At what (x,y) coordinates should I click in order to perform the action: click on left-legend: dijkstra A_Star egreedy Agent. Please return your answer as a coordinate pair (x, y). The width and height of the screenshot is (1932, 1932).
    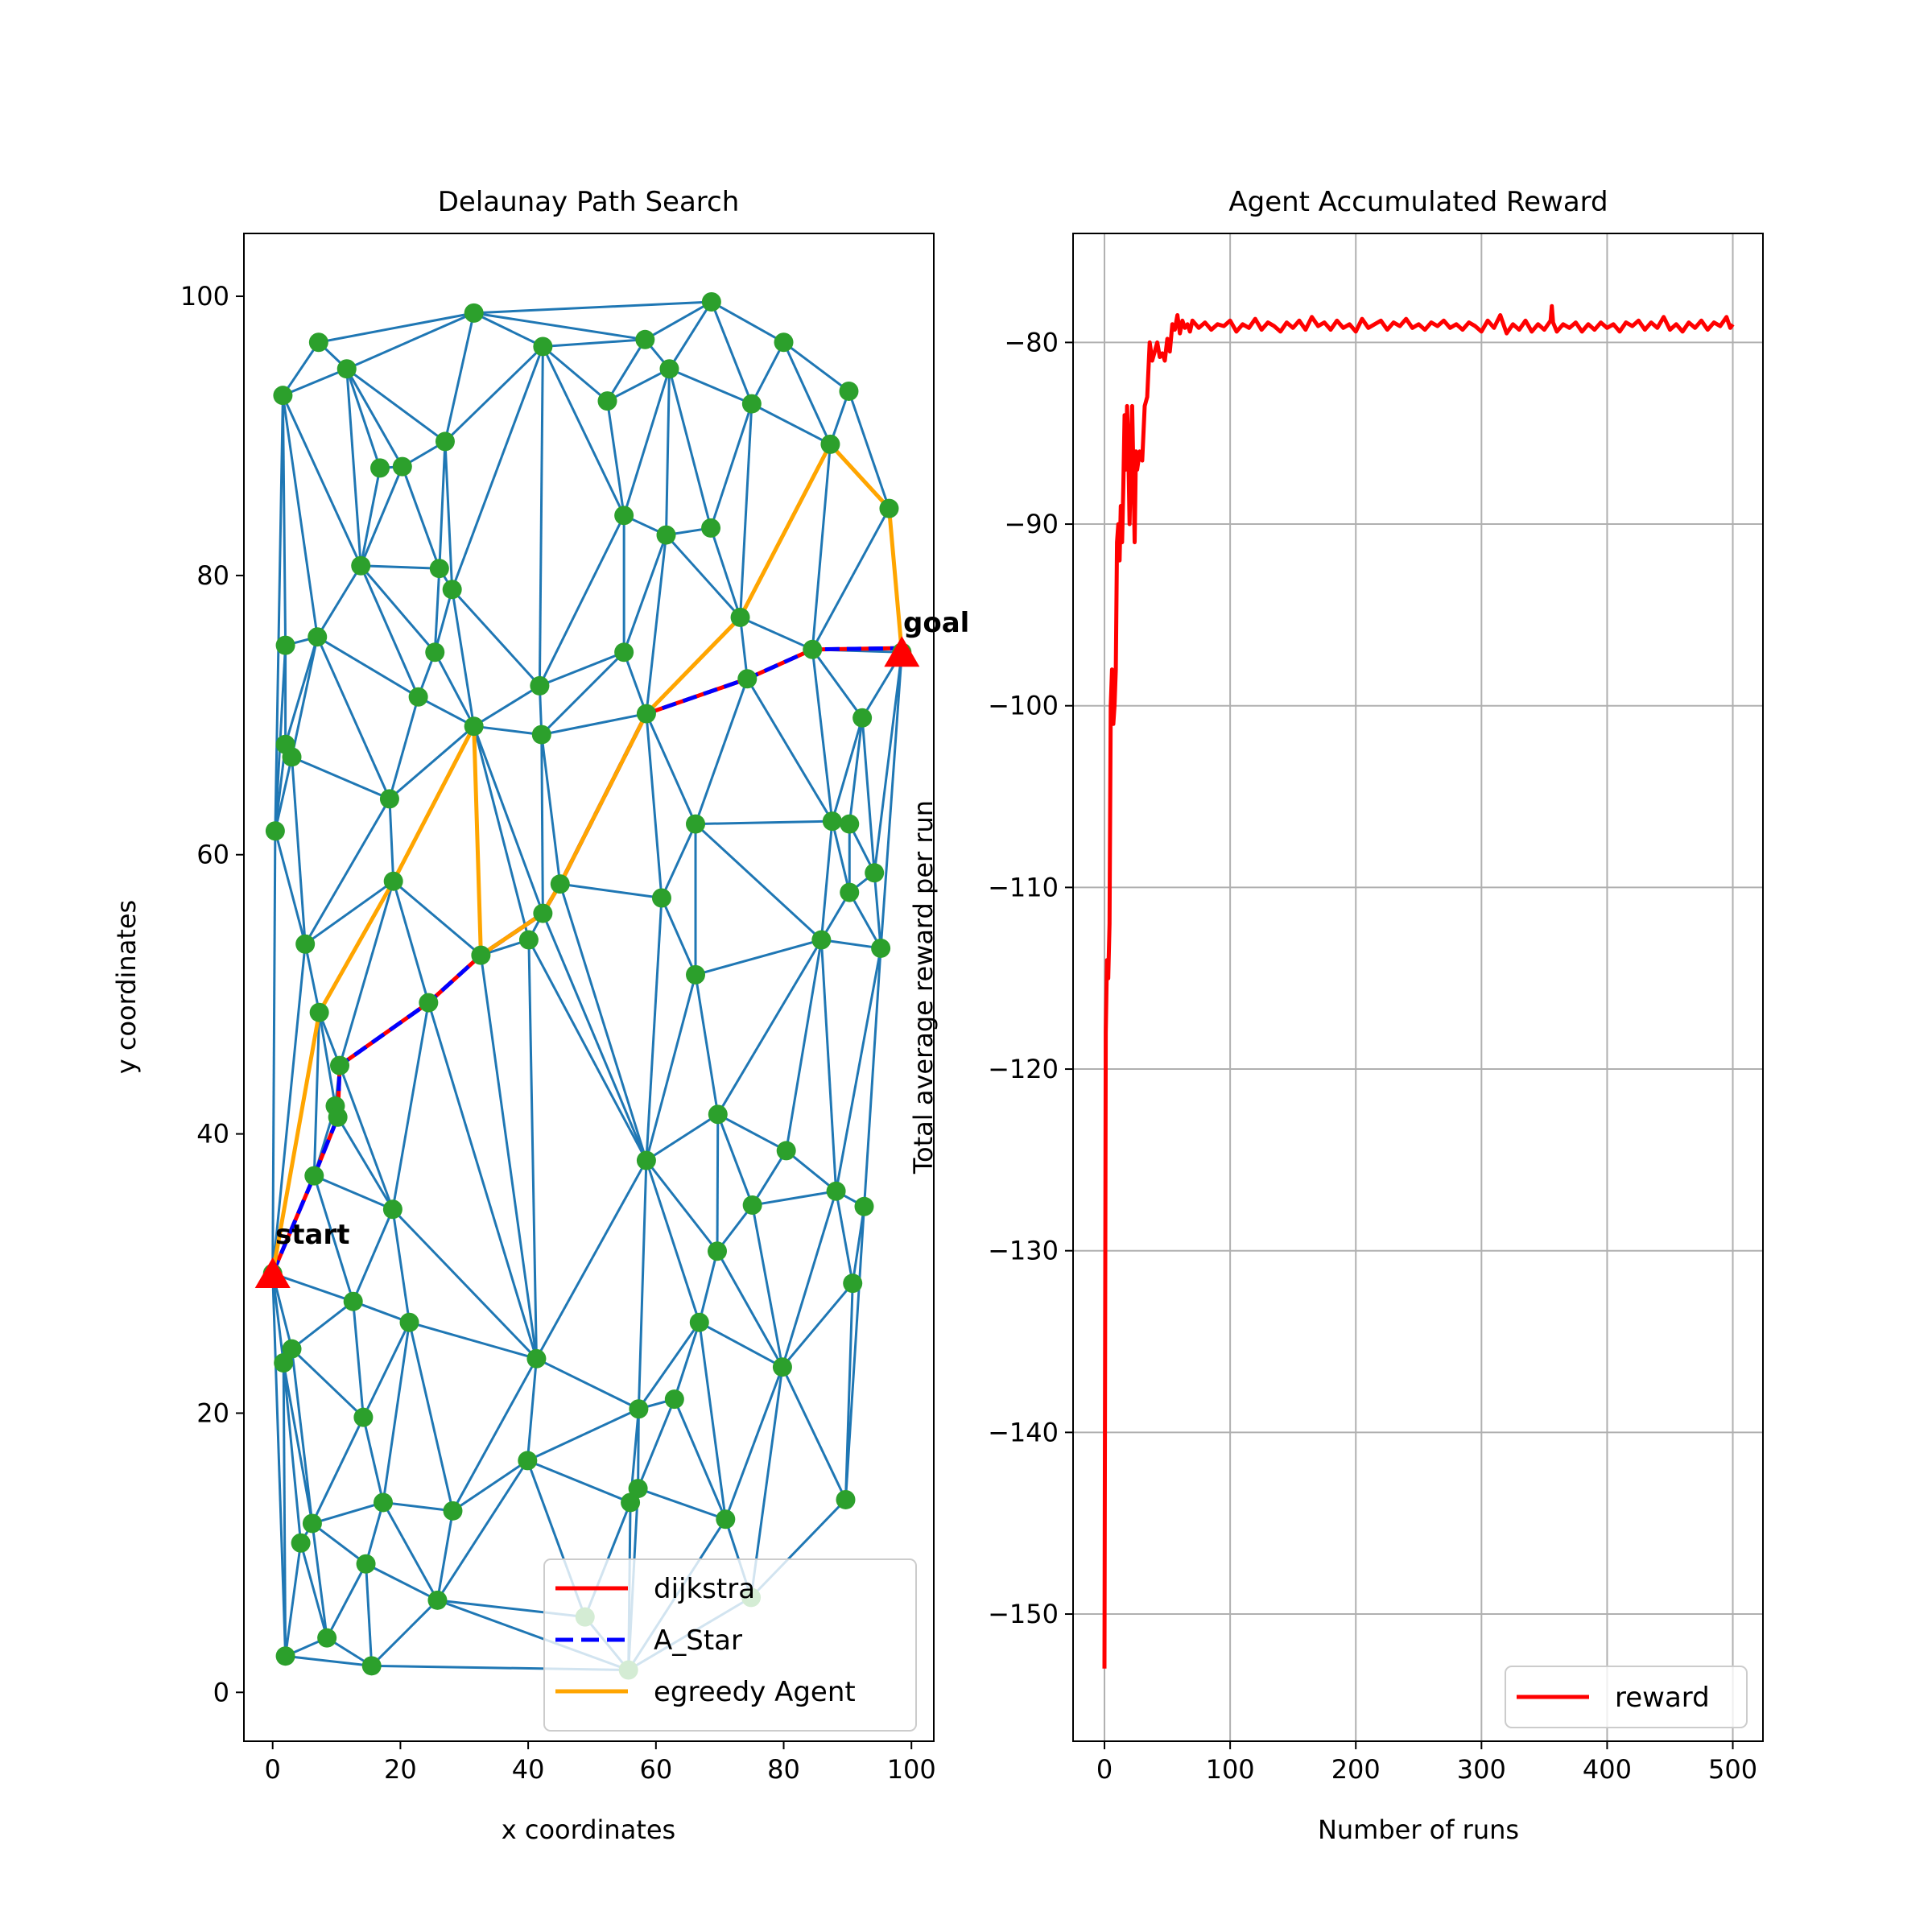
    Looking at the image, I should click on (730, 1645).